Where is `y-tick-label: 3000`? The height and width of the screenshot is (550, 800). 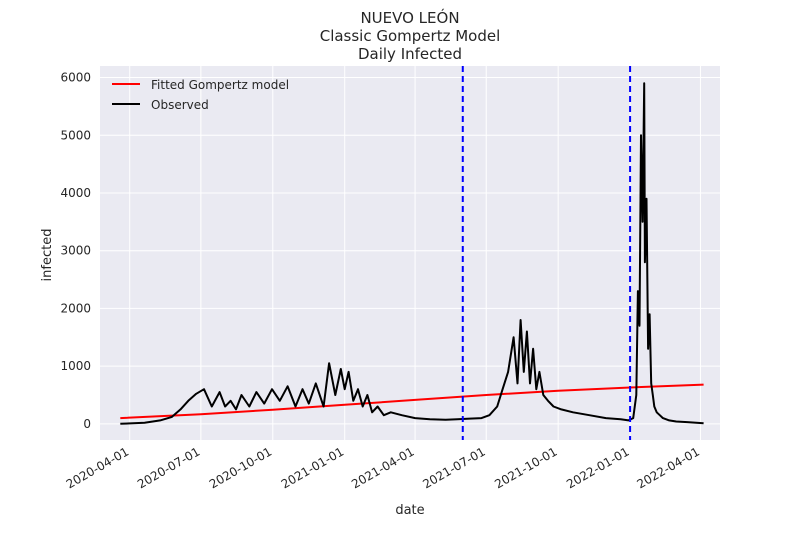
y-tick-label: 3000 is located at coordinates (75, 251).